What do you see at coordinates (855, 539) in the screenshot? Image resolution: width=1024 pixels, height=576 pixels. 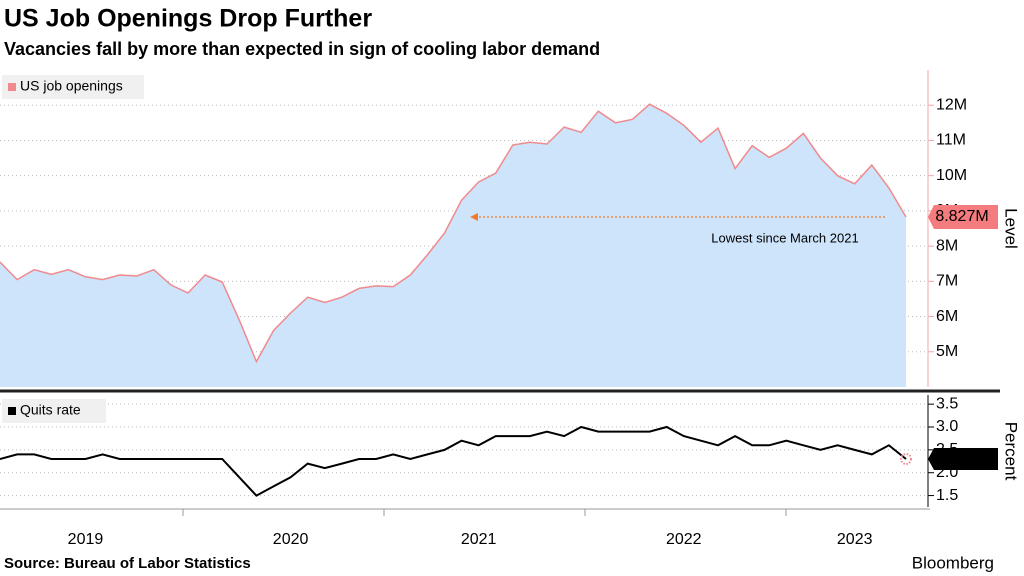 I see `x-tick-label: 2023` at bounding box center [855, 539].